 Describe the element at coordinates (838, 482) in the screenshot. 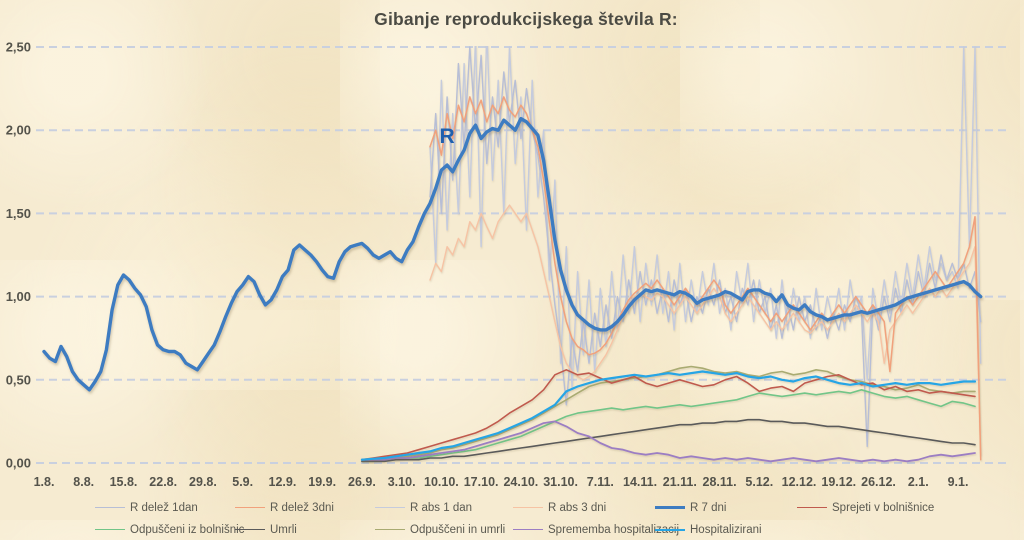

I see `x-tick-label: 19.12.` at that location.